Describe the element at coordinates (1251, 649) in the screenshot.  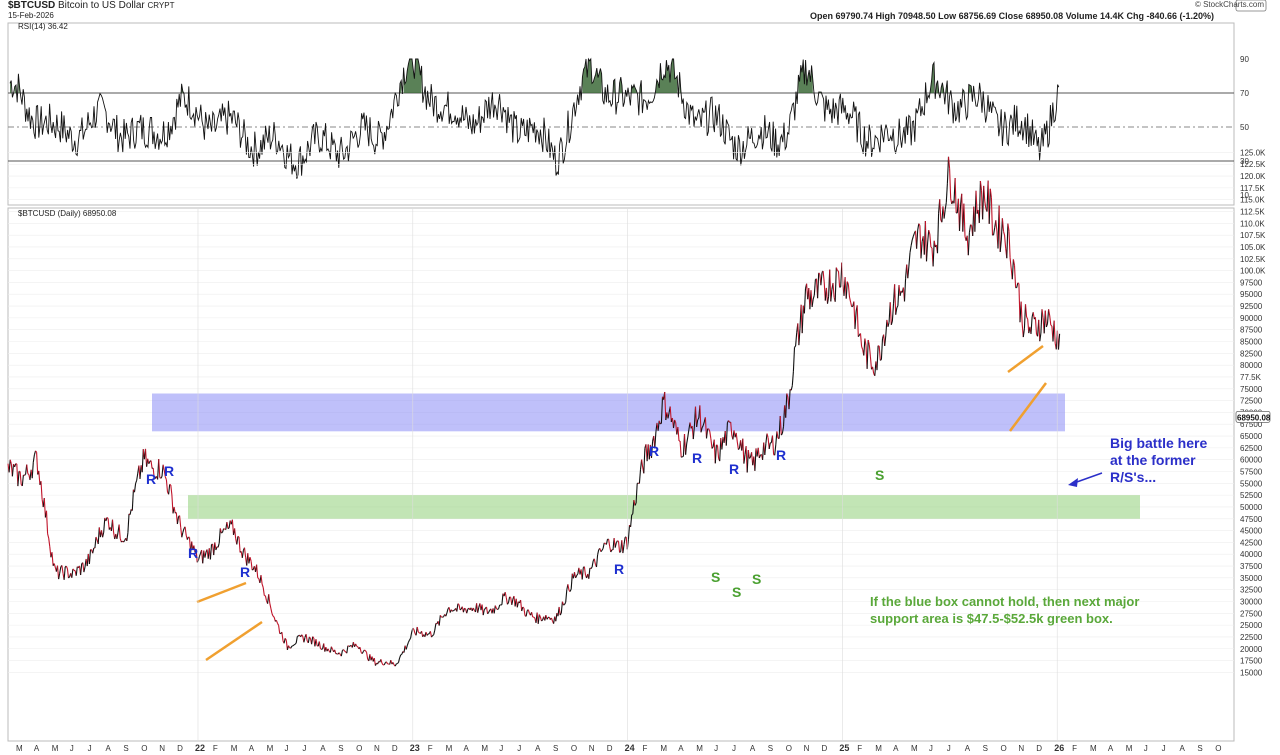
I see `price-tick-label: 20000` at that location.